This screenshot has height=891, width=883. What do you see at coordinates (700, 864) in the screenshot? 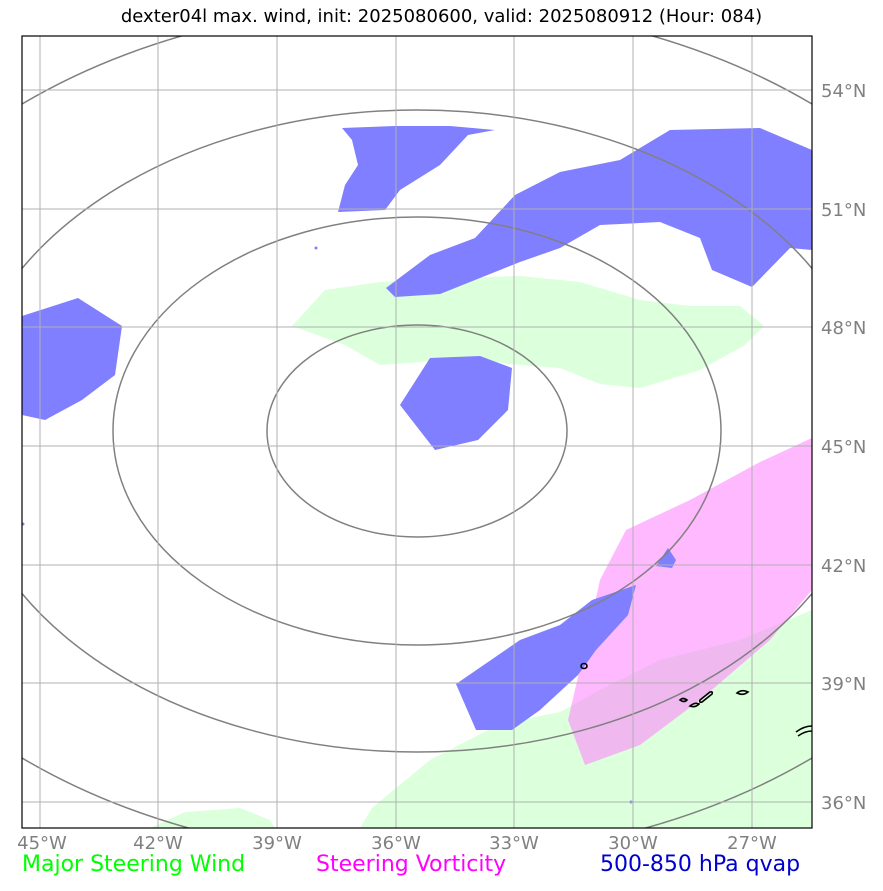
I see `legend-qvap: 500-850 hPa qvap` at bounding box center [700, 864].